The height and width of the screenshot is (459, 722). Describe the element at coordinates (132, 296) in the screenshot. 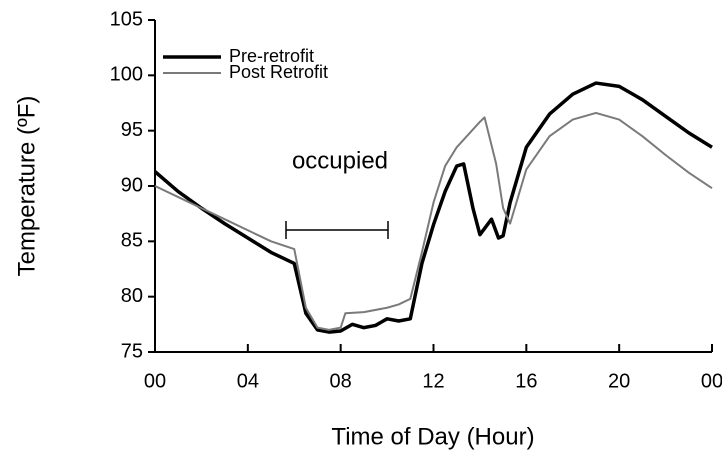

I see `y-tick-label: 80` at that location.